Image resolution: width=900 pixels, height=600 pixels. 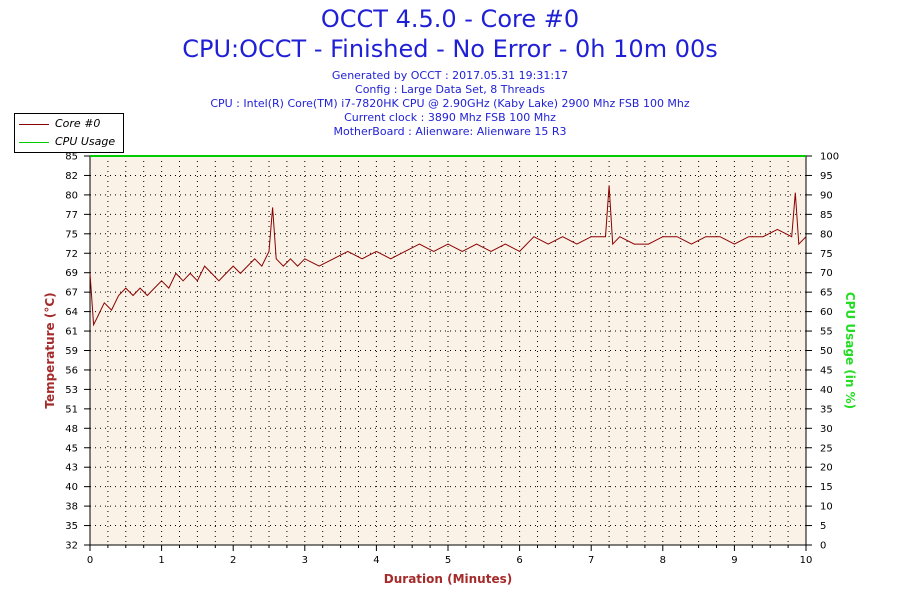 What do you see at coordinates (71, 312) in the screenshot?
I see `y-left-tick-label: 64` at bounding box center [71, 312].